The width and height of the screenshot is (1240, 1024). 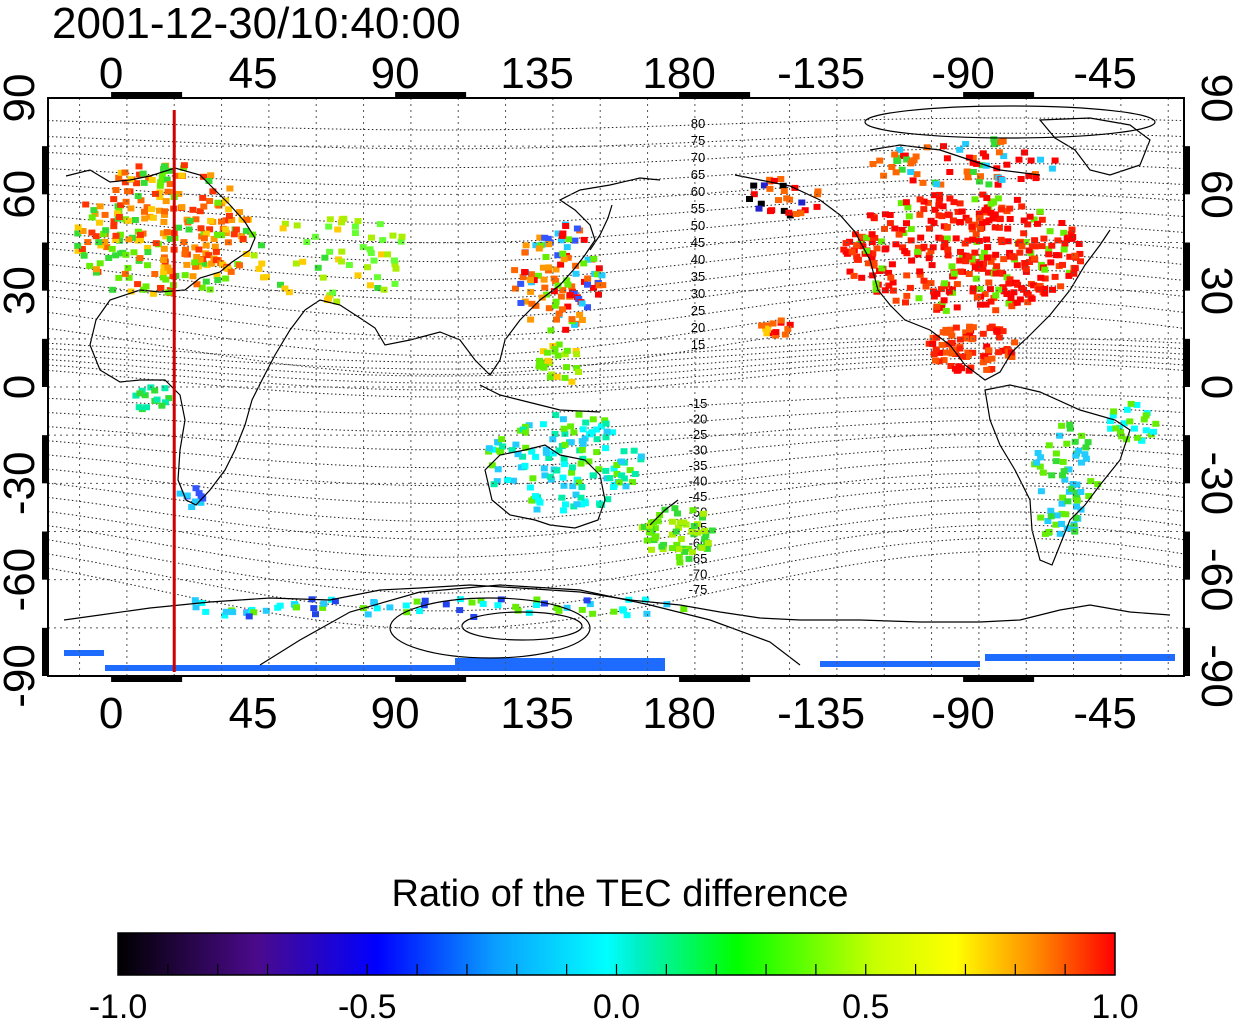 I want to click on contour-label: 70, so click(x=698, y=157).